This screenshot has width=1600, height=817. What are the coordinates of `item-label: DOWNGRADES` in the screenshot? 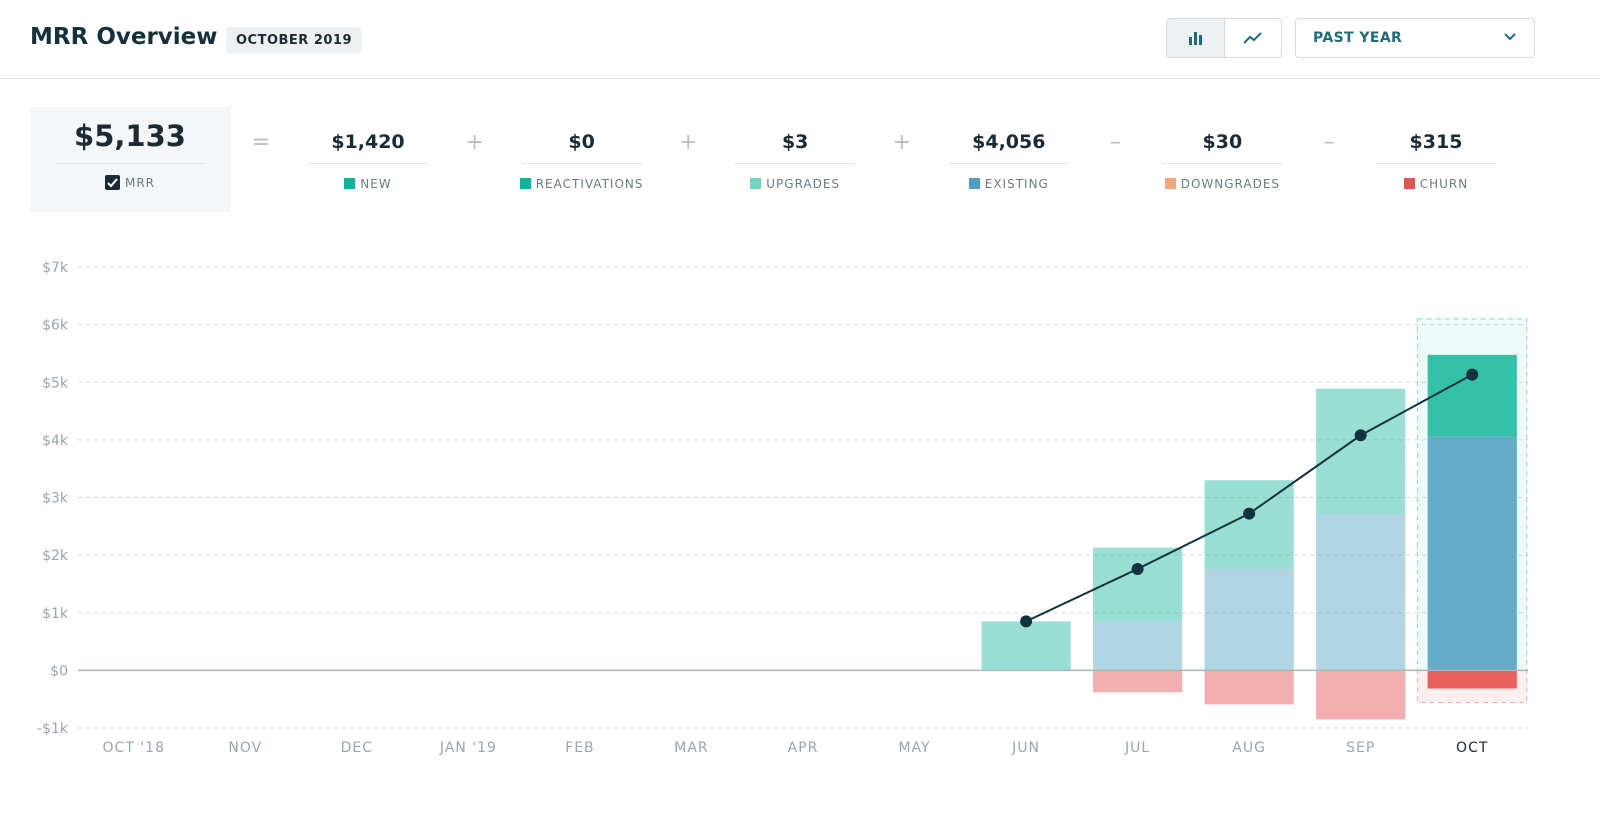 It's located at (1222, 184).